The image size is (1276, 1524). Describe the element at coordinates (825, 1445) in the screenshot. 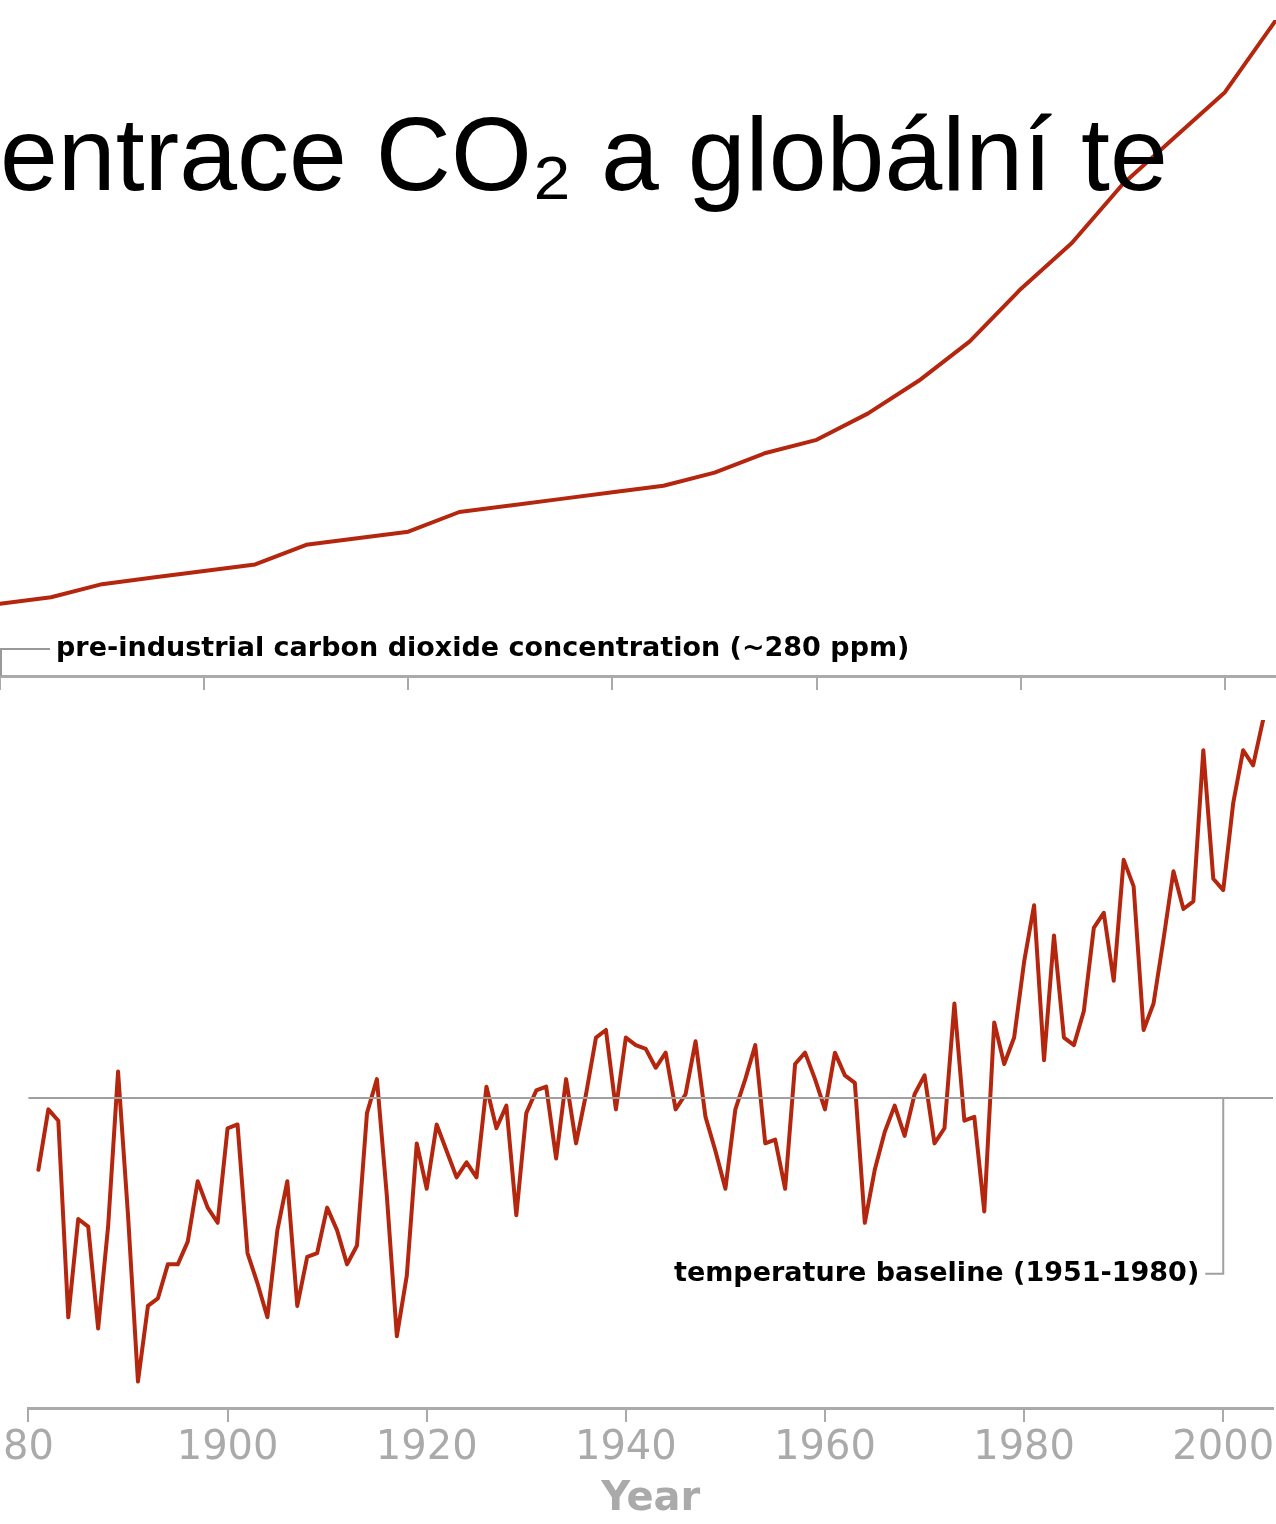

I see `x-tick-label: 1960` at that location.